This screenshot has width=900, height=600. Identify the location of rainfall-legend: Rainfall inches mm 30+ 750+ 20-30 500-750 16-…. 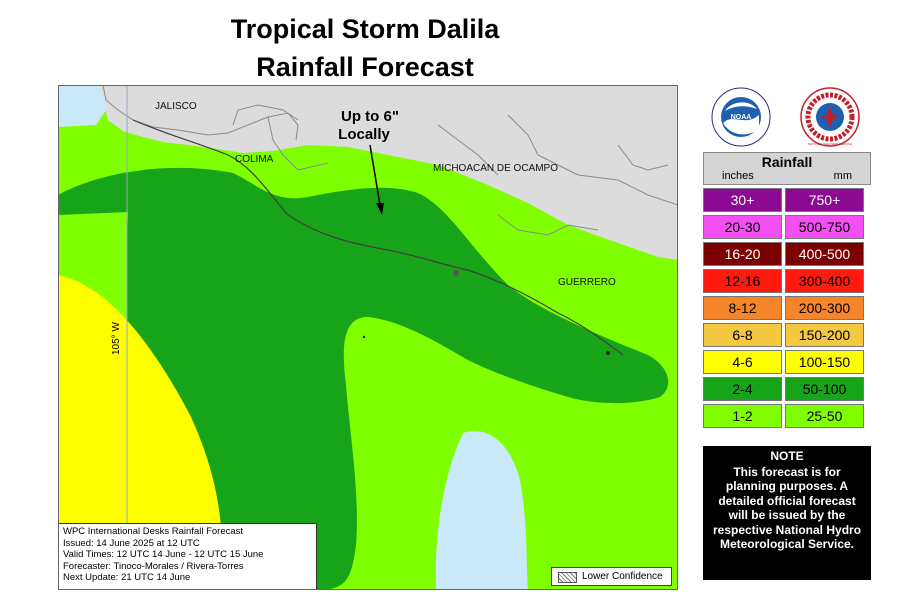
(787, 290).